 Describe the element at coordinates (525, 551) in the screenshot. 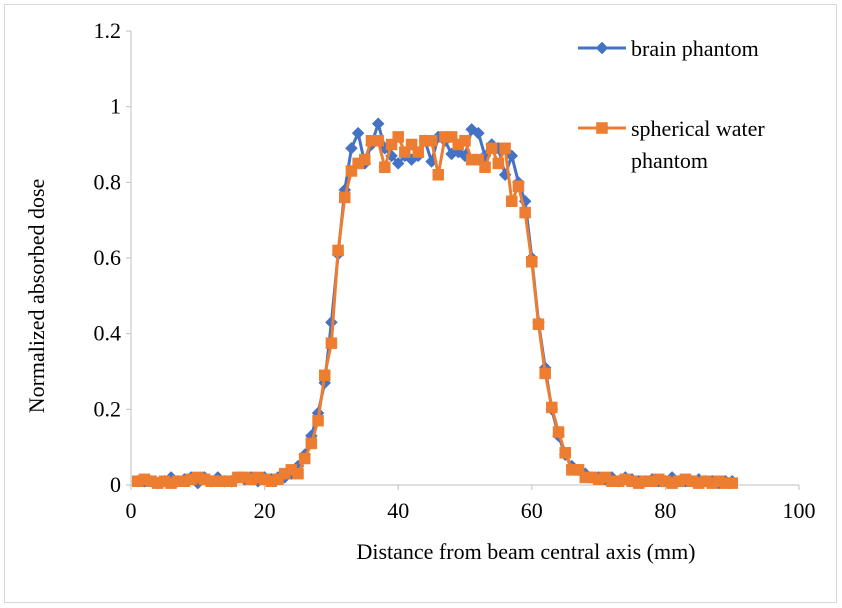

I see `x-axis-title: Distance from beam central axis (mm)` at that location.